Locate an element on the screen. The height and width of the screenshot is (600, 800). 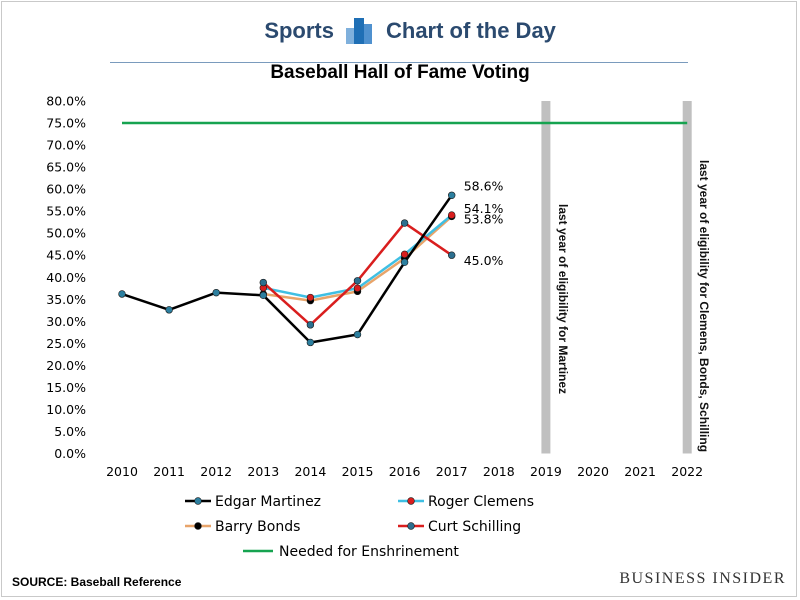
y-tick-label: 75.0% is located at coordinates (66, 123).